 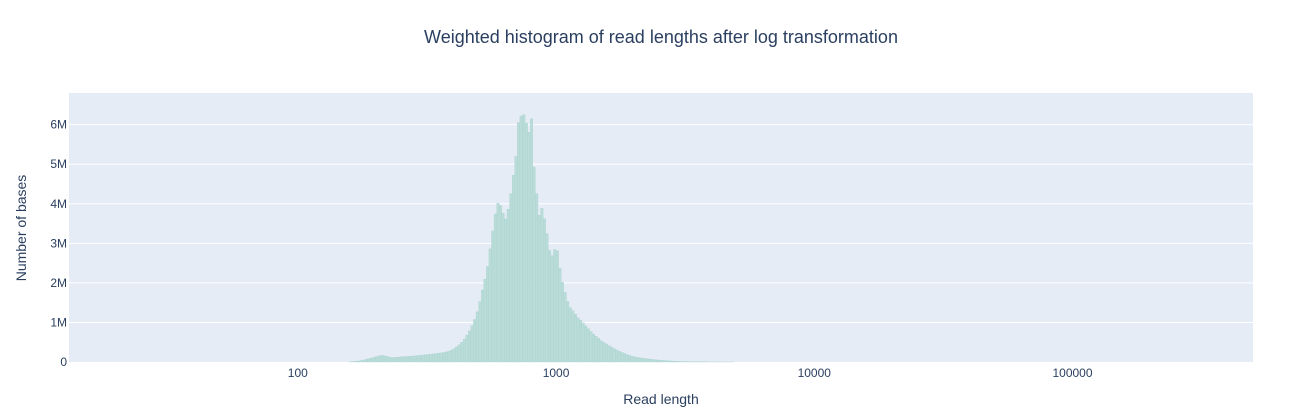 I want to click on y-tick-label: 0, so click(x=63, y=362).